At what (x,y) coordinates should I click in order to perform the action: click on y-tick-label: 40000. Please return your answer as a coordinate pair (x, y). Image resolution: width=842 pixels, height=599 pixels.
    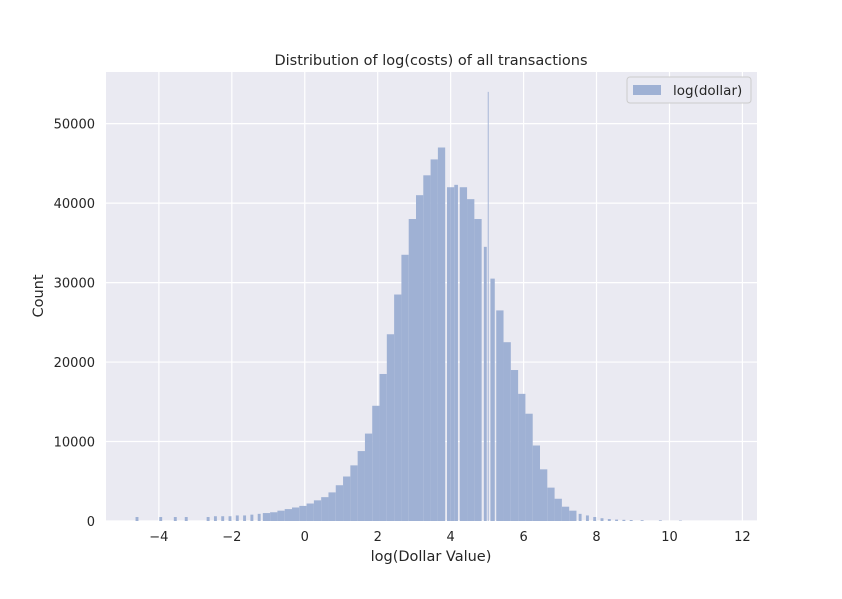
    Looking at the image, I should click on (74, 204).